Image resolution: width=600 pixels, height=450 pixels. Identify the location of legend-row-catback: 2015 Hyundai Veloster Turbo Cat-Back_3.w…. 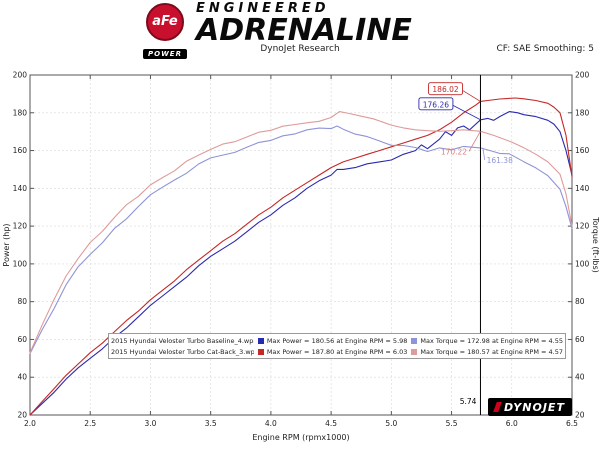
(337, 351).